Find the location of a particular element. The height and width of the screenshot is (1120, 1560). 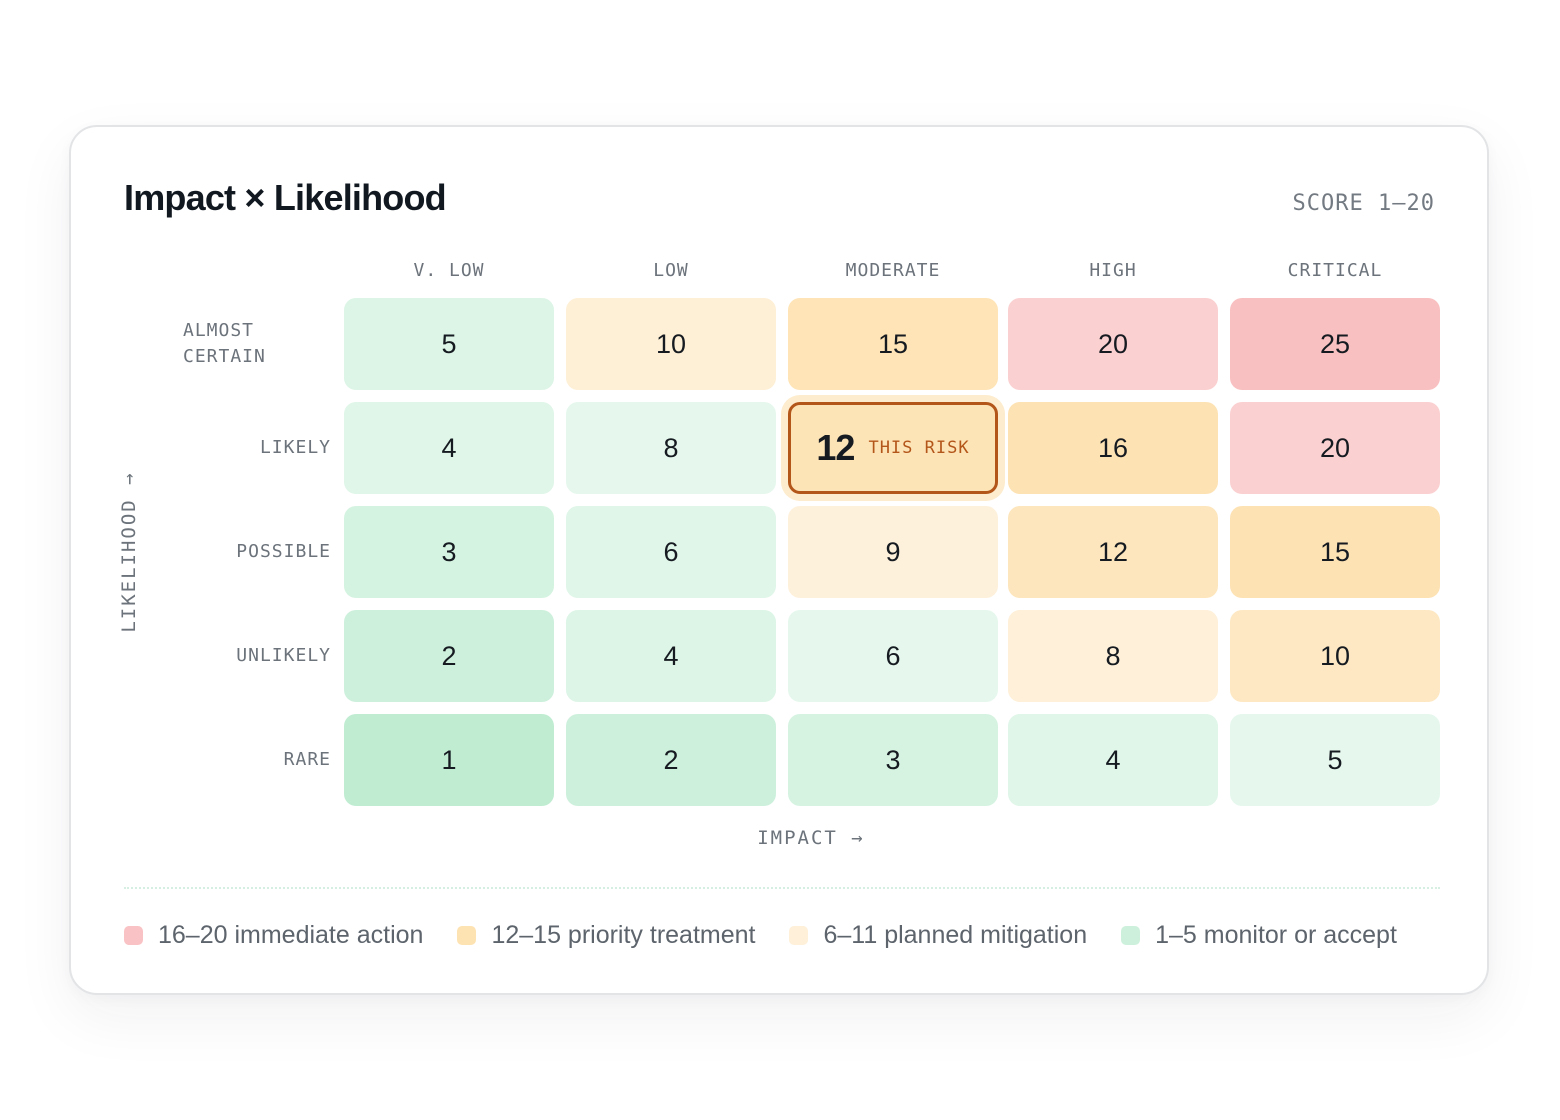

highlighted-risk-cell: 12 THIS RISK is located at coordinates (893, 448).